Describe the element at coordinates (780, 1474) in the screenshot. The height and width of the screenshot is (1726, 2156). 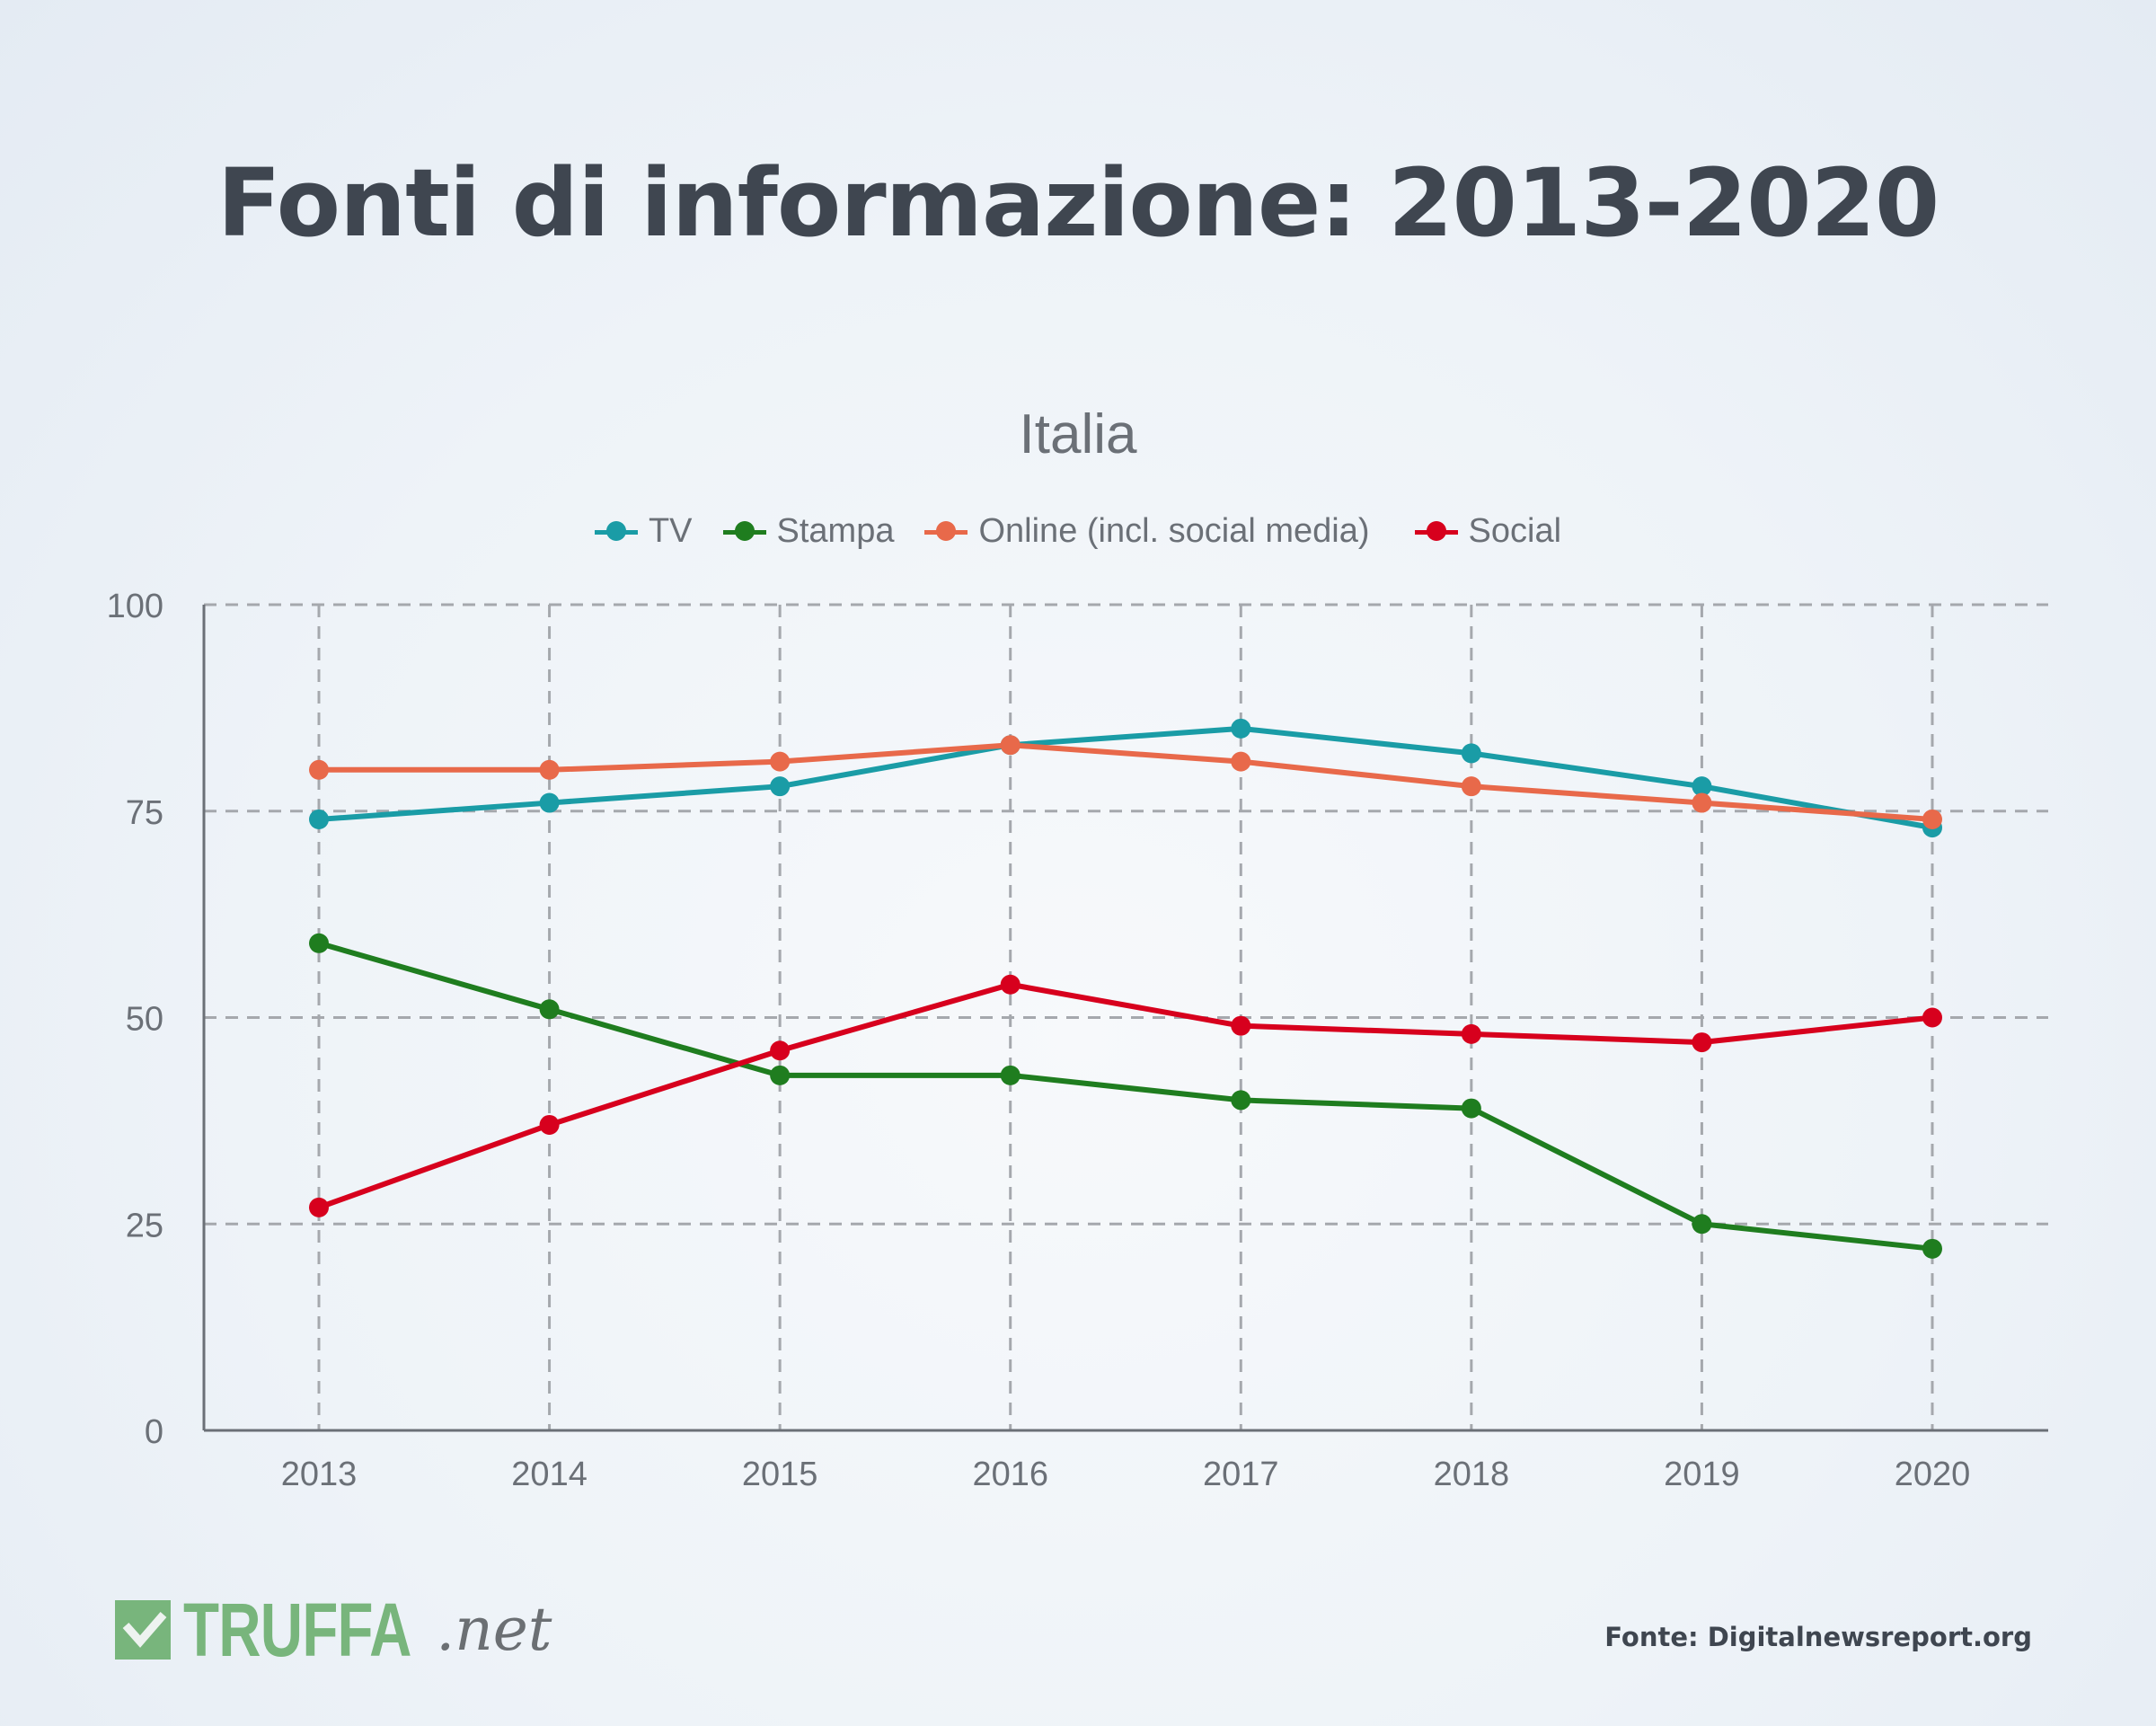
I see `x-tick-label: 2015` at that location.